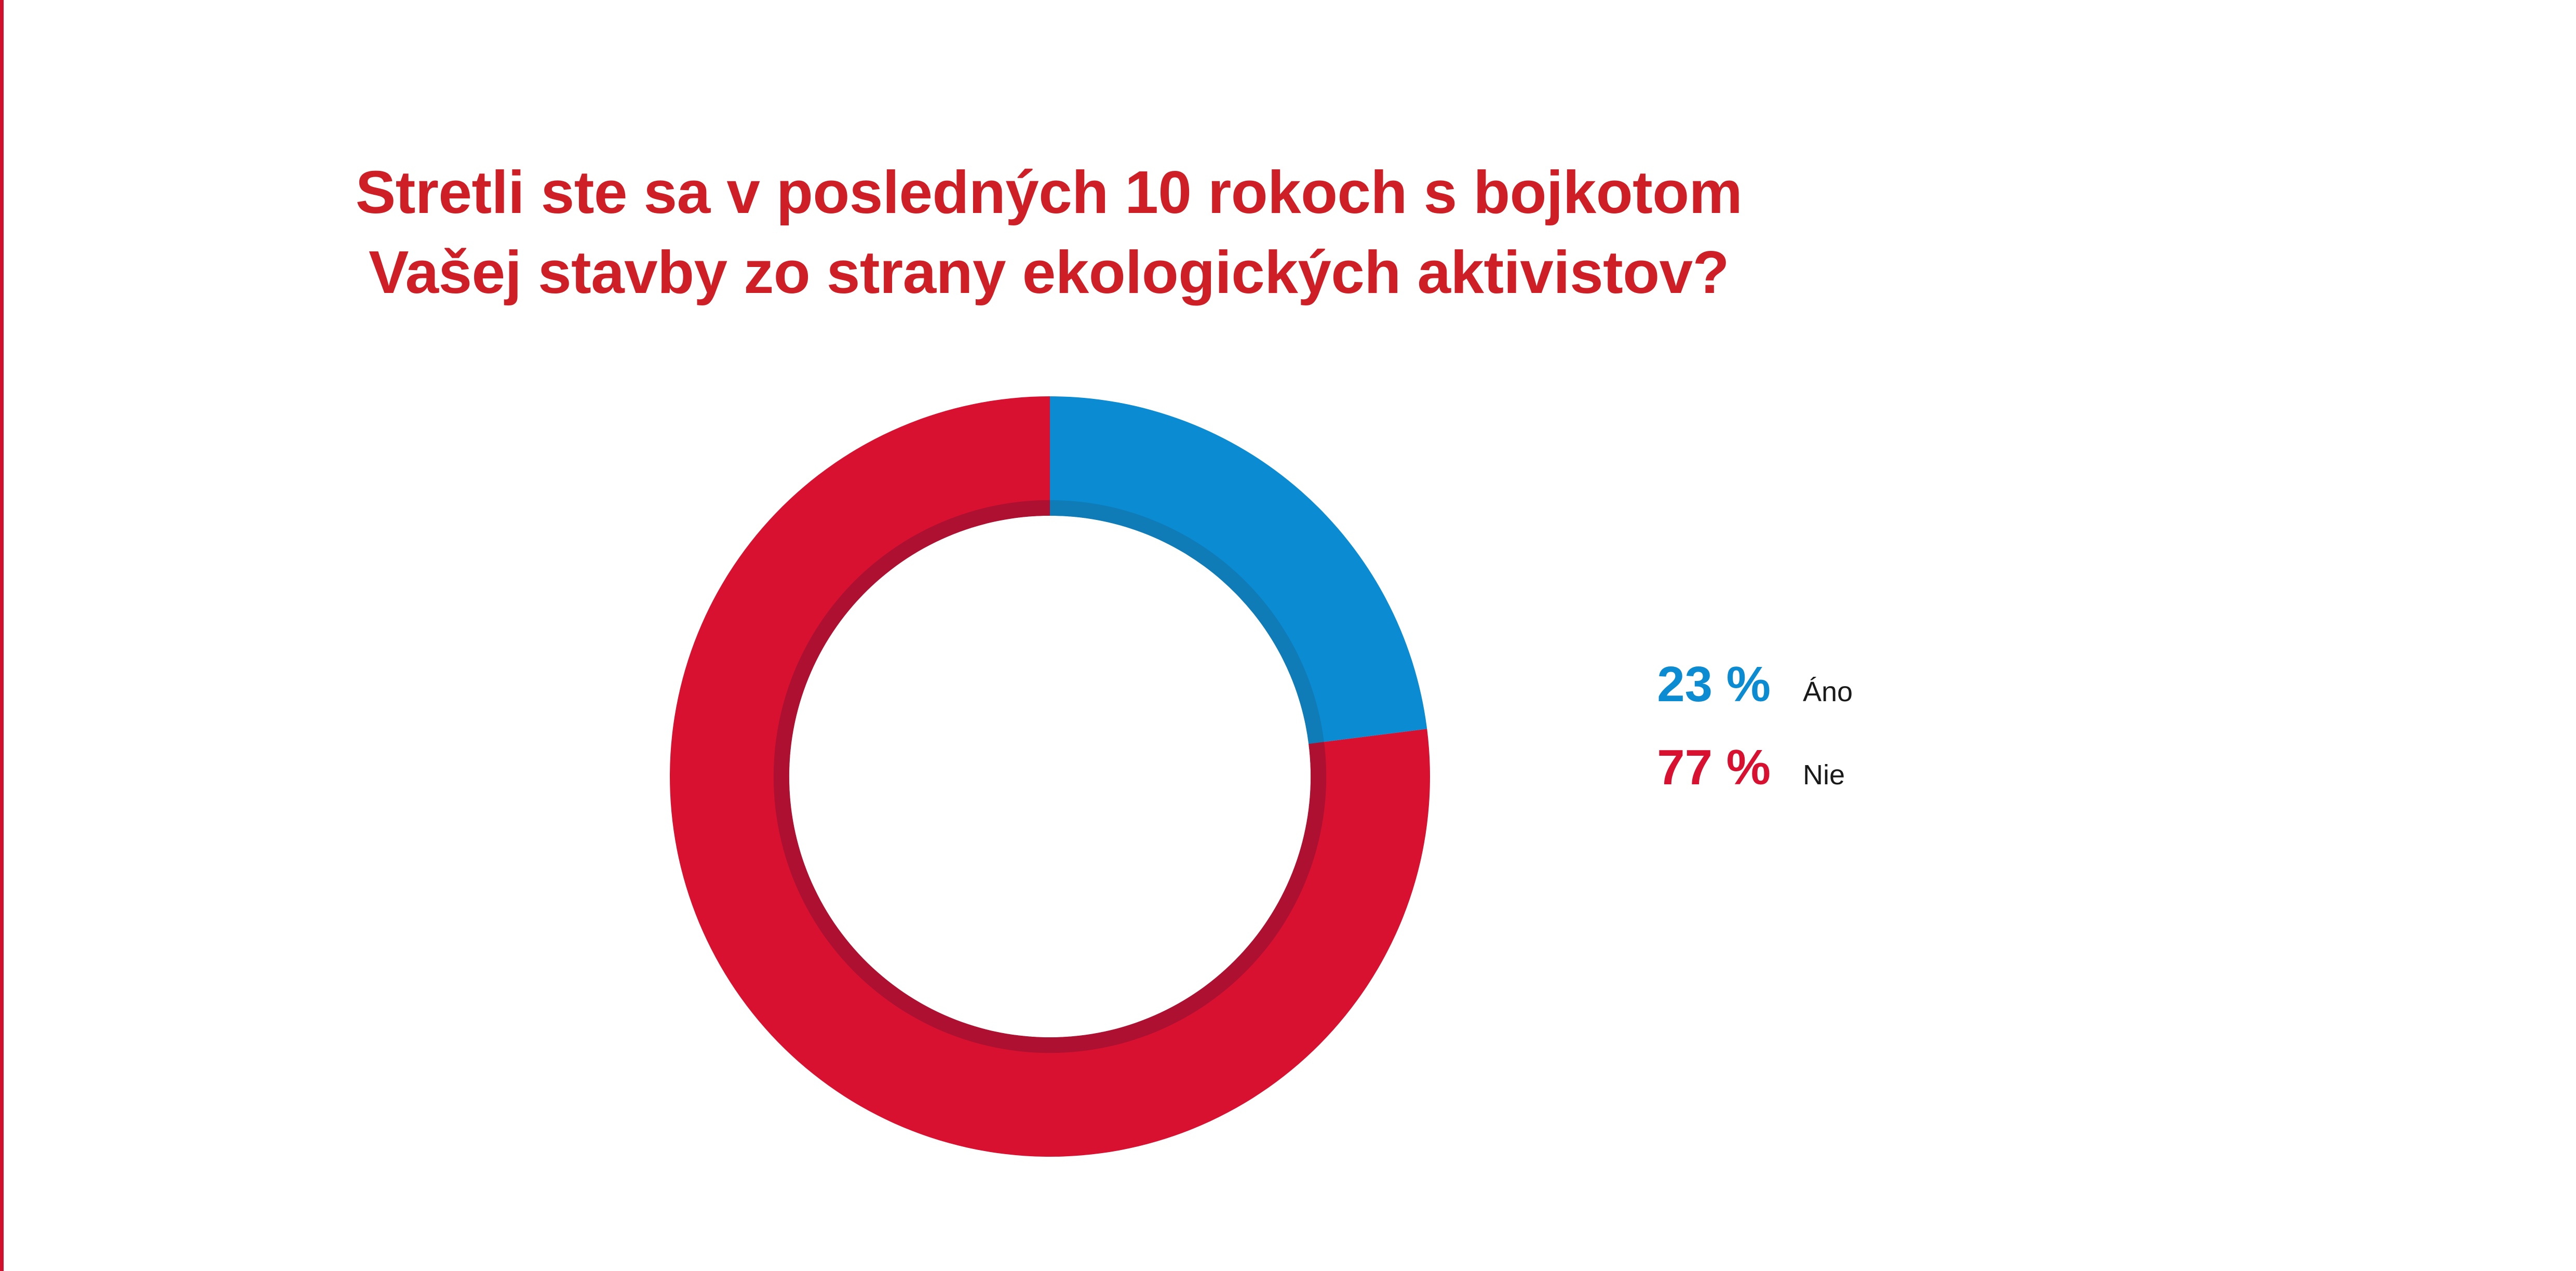 Image resolution: width=2576 pixels, height=1271 pixels. Describe the element at coordinates (1905, 701) in the screenshot. I see `legend-item-ano: 23 % Áno` at that location.